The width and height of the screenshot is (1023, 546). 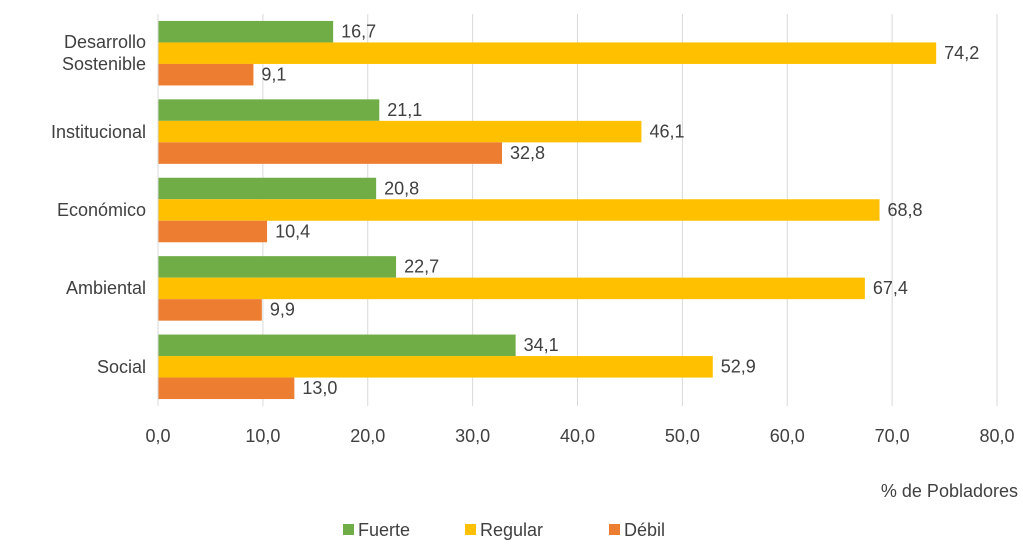 I want to click on legend-label: Fuerte, so click(x=384, y=530).